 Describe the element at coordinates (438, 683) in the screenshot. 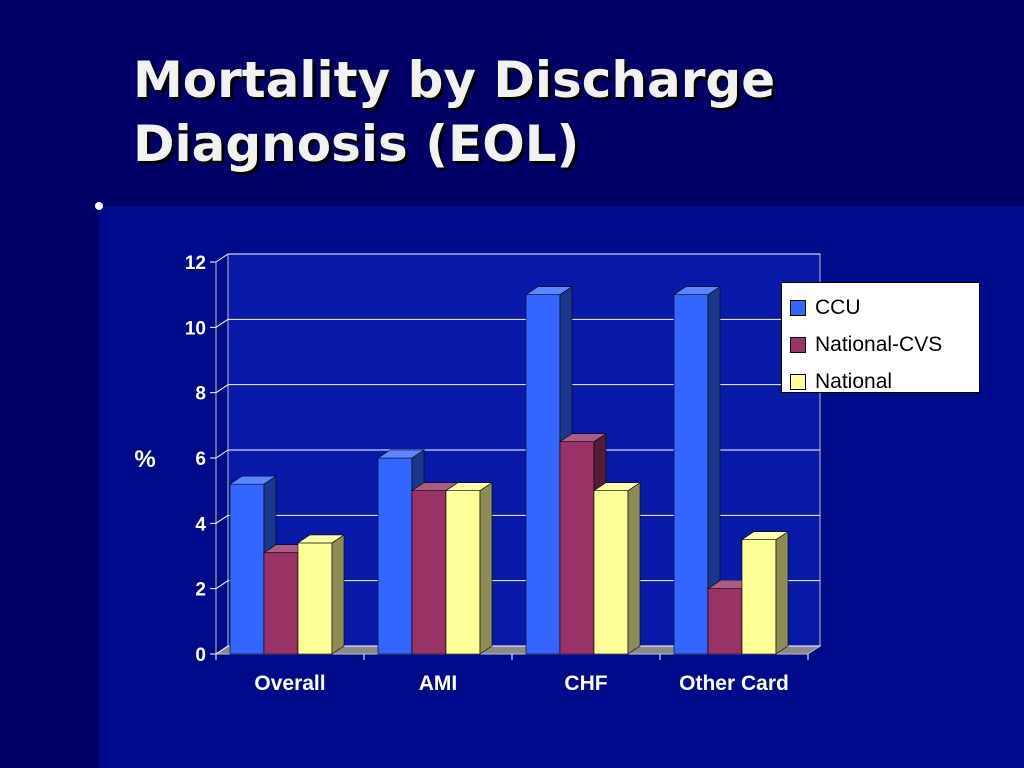

I see `x-tick-label: AMI` at that location.